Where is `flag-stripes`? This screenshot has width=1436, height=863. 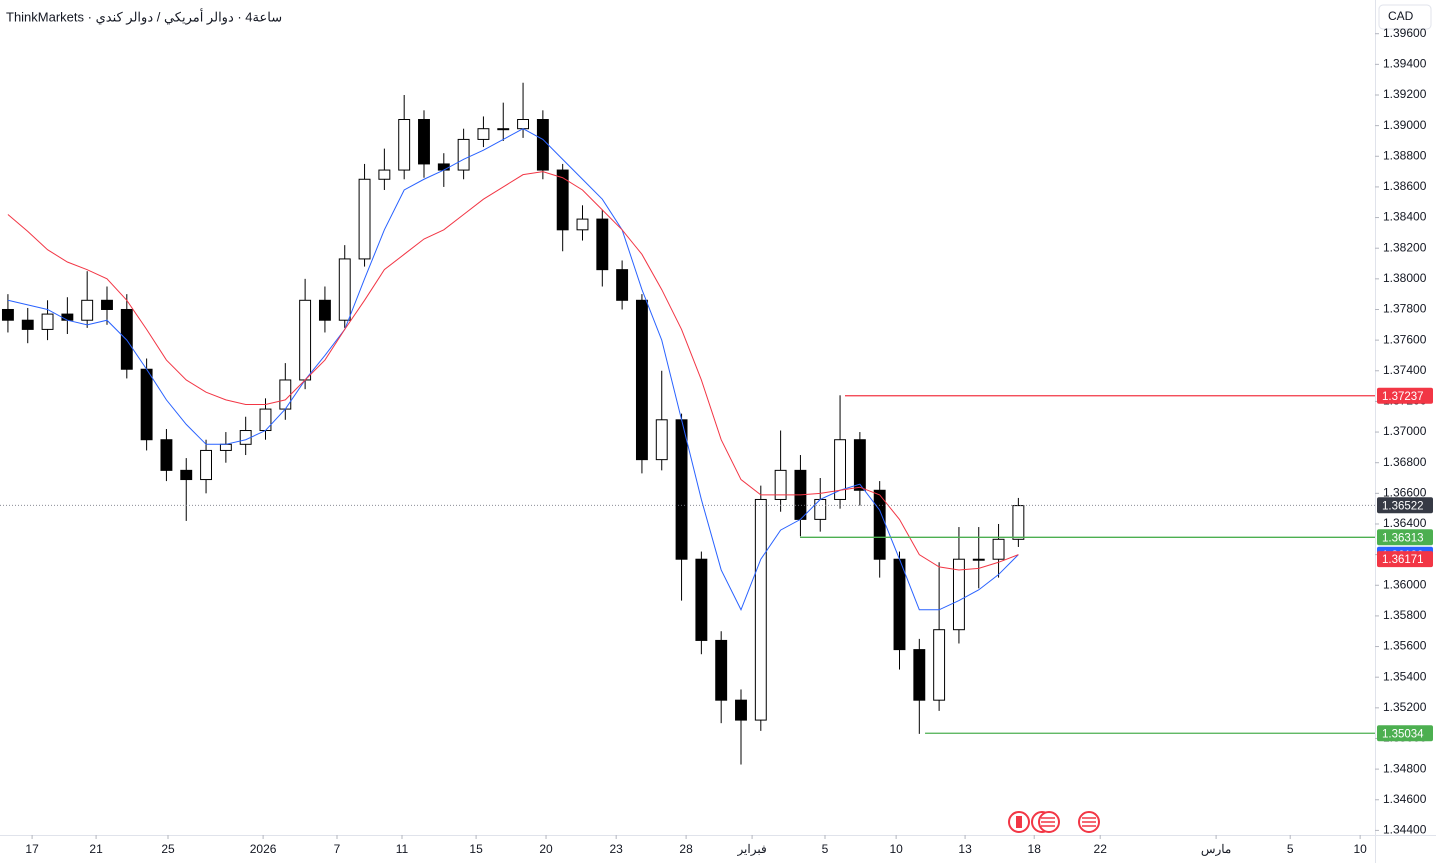 flag-stripes is located at coordinates (1068, 822).